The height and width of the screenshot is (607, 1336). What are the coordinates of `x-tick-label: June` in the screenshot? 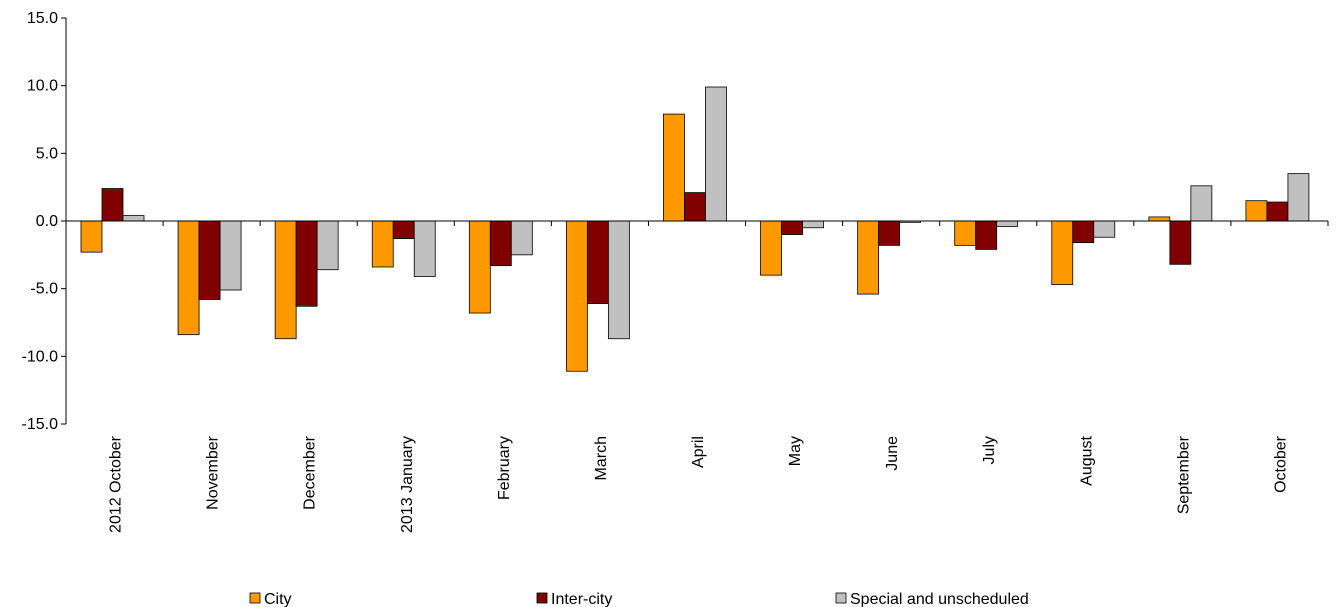 It's located at (892, 453).